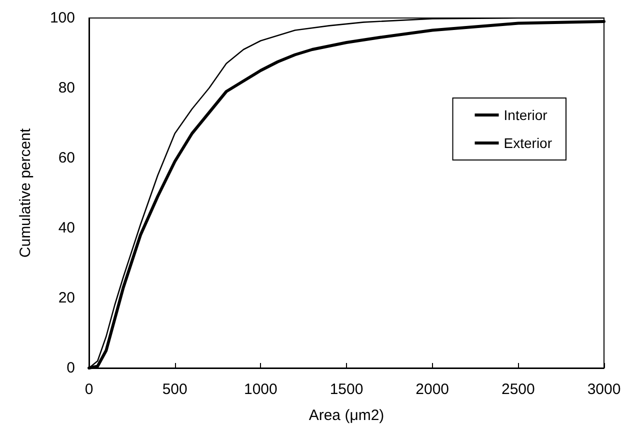  Describe the element at coordinates (518, 389) in the screenshot. I see `x-tick-label: 2500` at that location.